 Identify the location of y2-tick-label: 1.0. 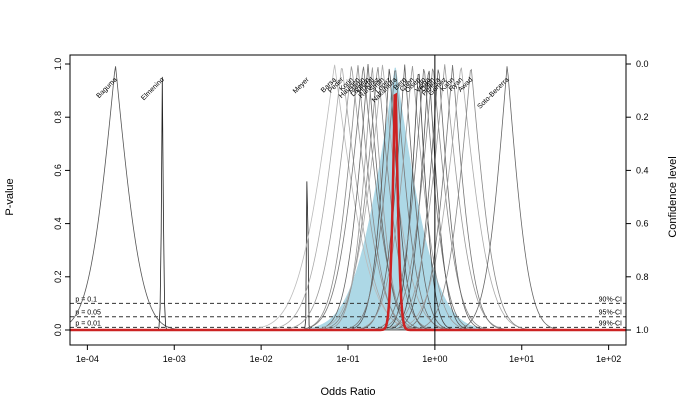
(642, 330).